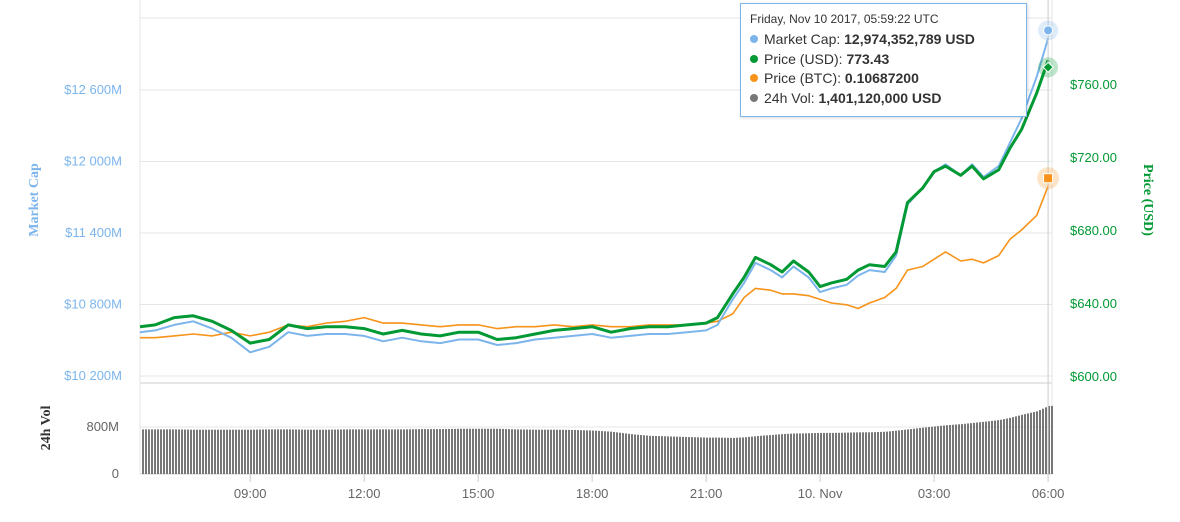 The height and width of the screenshot is (522, 1180). What do you see at coordinates (883, 79) in the screenshot?
I see `tooltip-row-price-btc: Price (BTC): 0.10687200` at bounding box center [883, 79].